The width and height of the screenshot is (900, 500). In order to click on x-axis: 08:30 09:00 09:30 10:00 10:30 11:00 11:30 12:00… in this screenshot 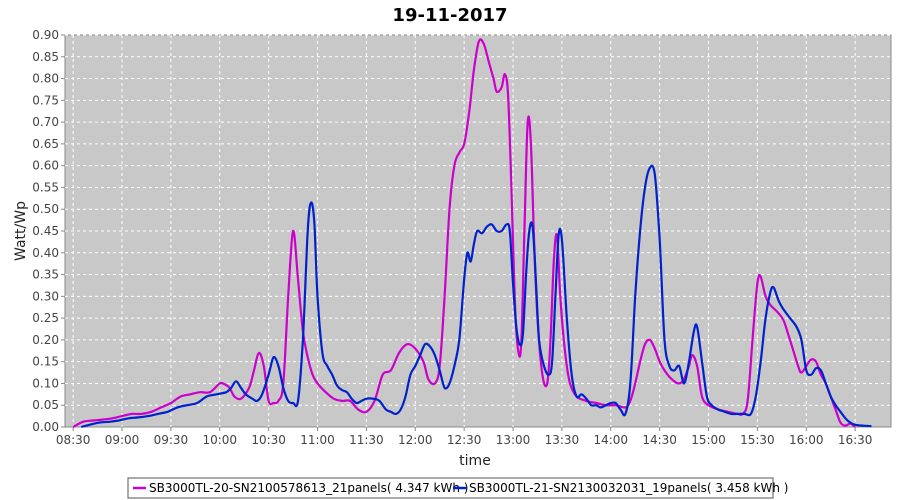, I will do `click(464, 437)`.